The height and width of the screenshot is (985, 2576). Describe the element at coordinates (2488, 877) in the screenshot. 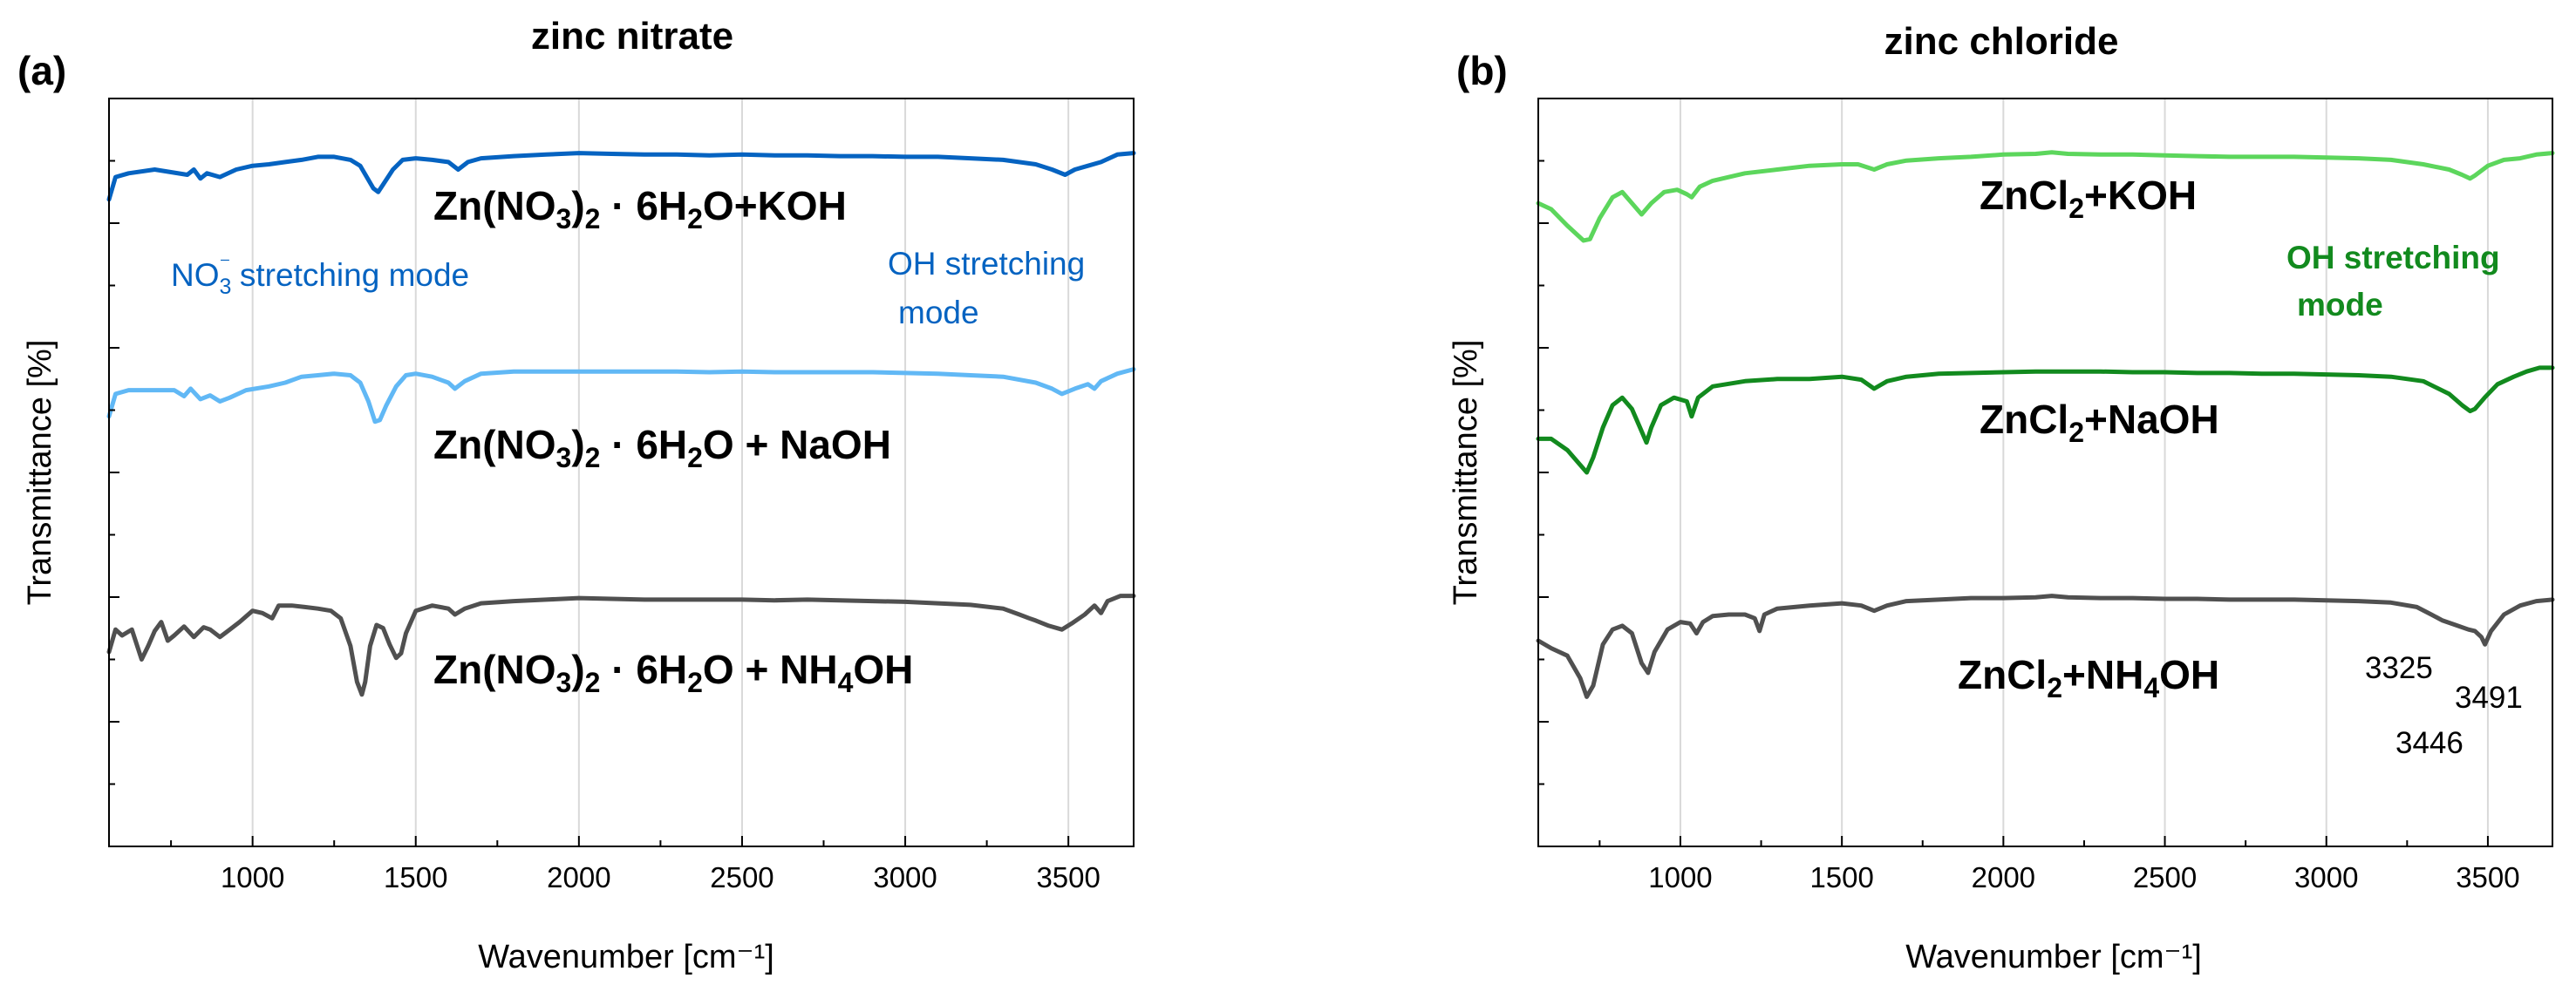

I see `panel-b-xtick-label-3500: 3500` at that location.